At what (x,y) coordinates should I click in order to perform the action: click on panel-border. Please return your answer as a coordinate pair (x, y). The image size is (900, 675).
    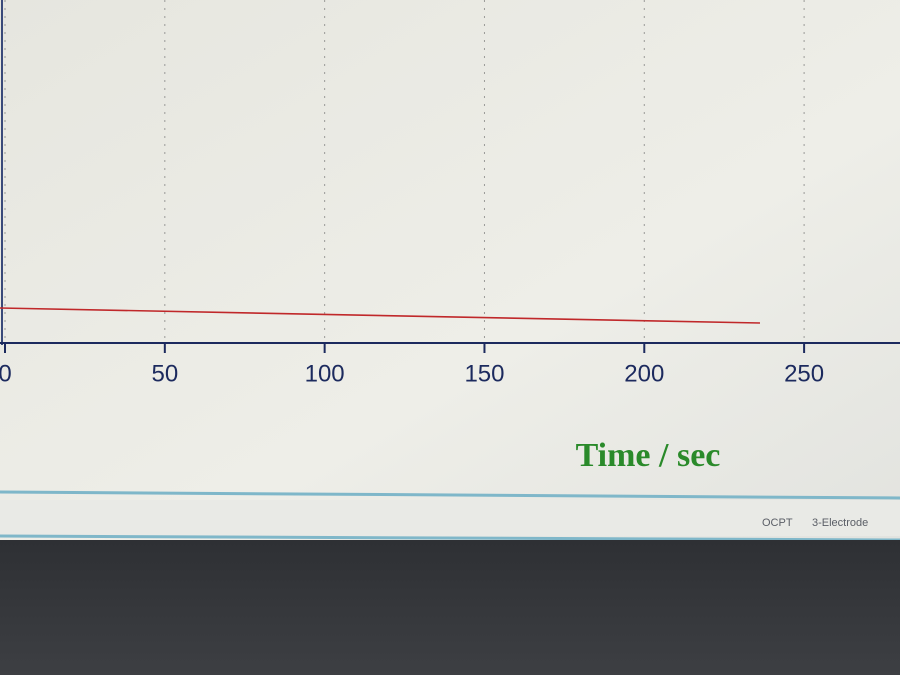
    Looking at the image, I should click on (450, 495).